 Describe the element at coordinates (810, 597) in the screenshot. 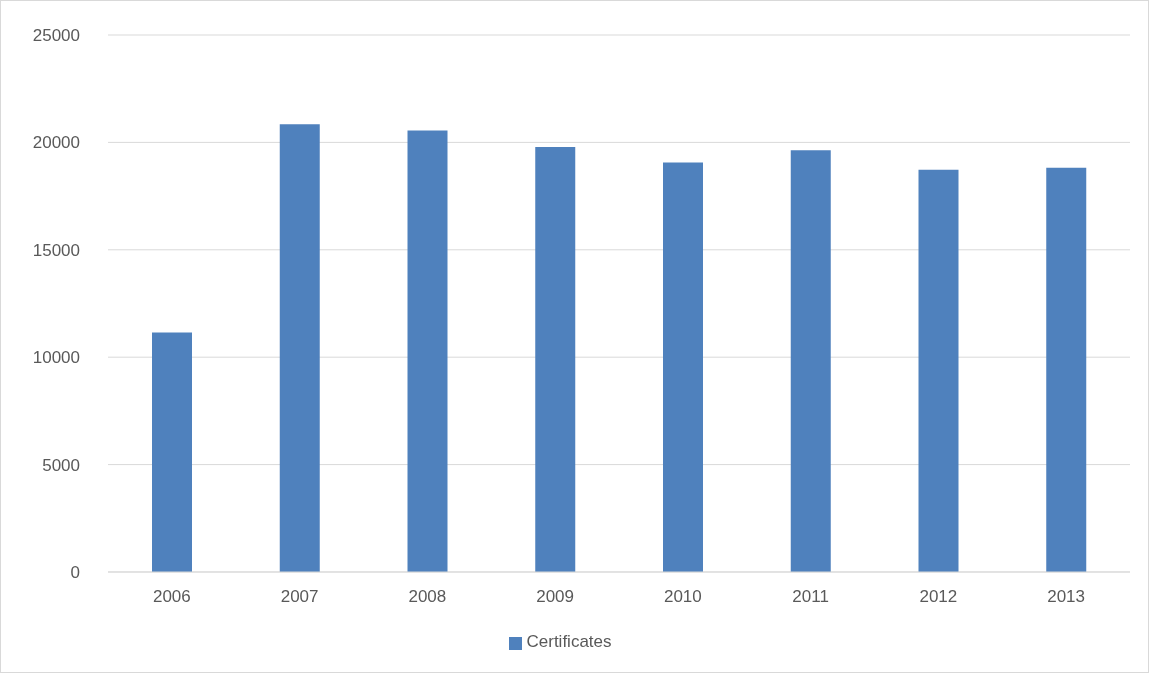

I see `x-tick-label: 2011` at that location.